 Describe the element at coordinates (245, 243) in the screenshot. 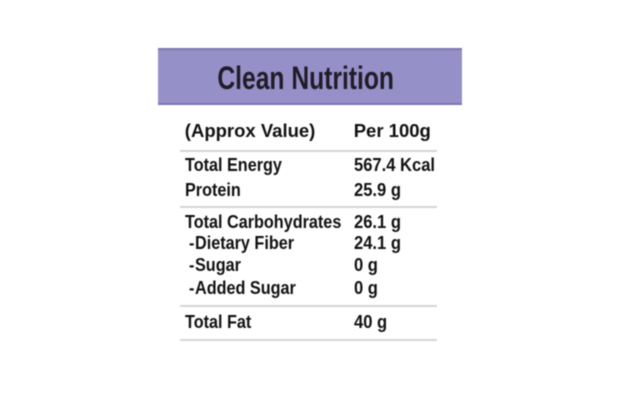

I see `row-label: Dietary Fiber` at that location.